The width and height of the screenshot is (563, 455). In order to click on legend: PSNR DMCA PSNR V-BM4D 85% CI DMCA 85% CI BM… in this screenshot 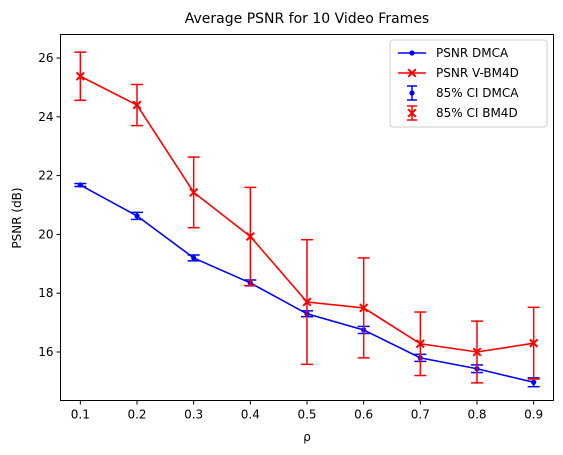, I will do `click(468, 83)`.